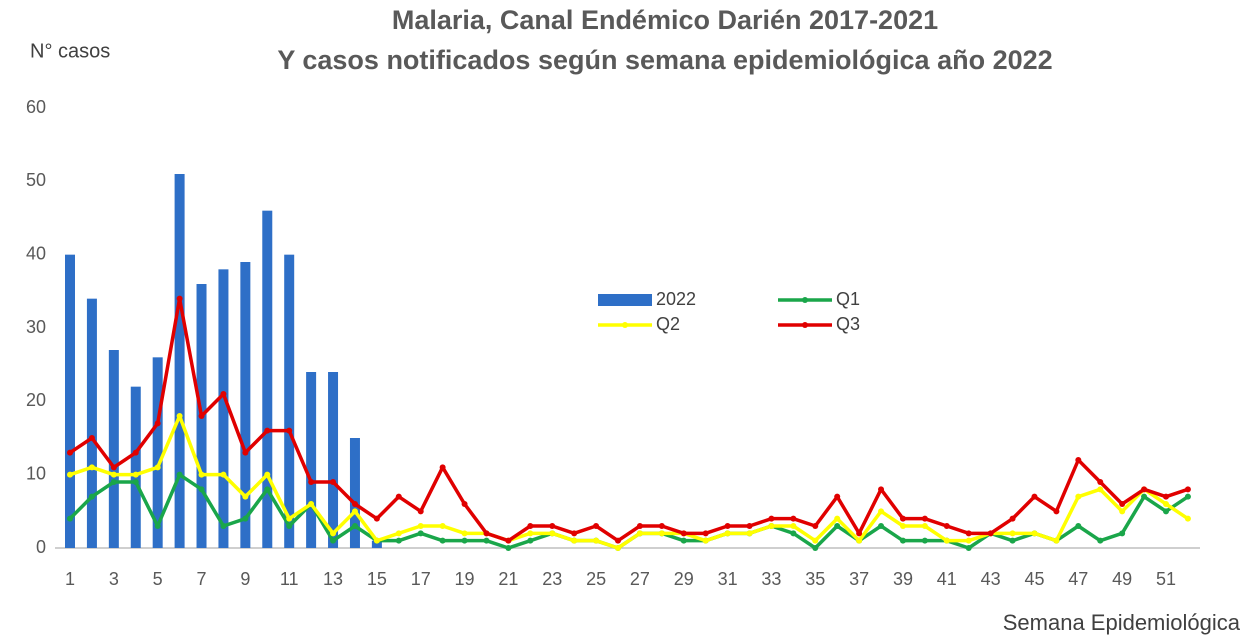  Describe the element at coordinates (36, 253) in the screenshot. I see `y-tick-label: 40` at that location.